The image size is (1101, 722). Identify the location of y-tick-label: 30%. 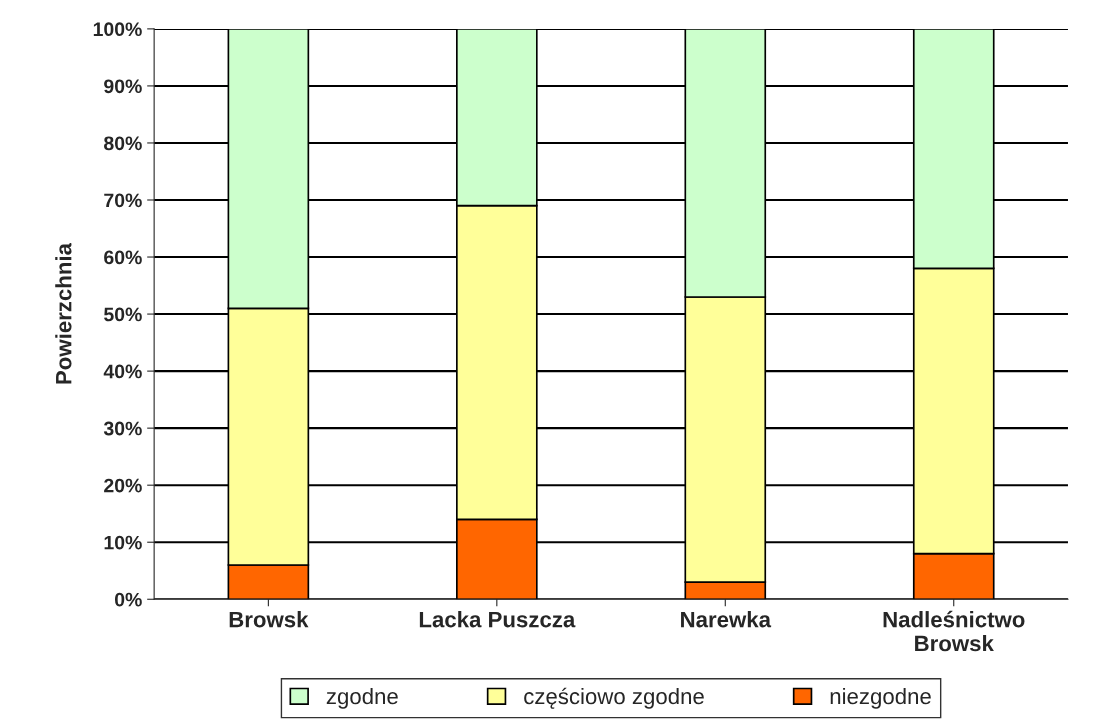
(122, 428).